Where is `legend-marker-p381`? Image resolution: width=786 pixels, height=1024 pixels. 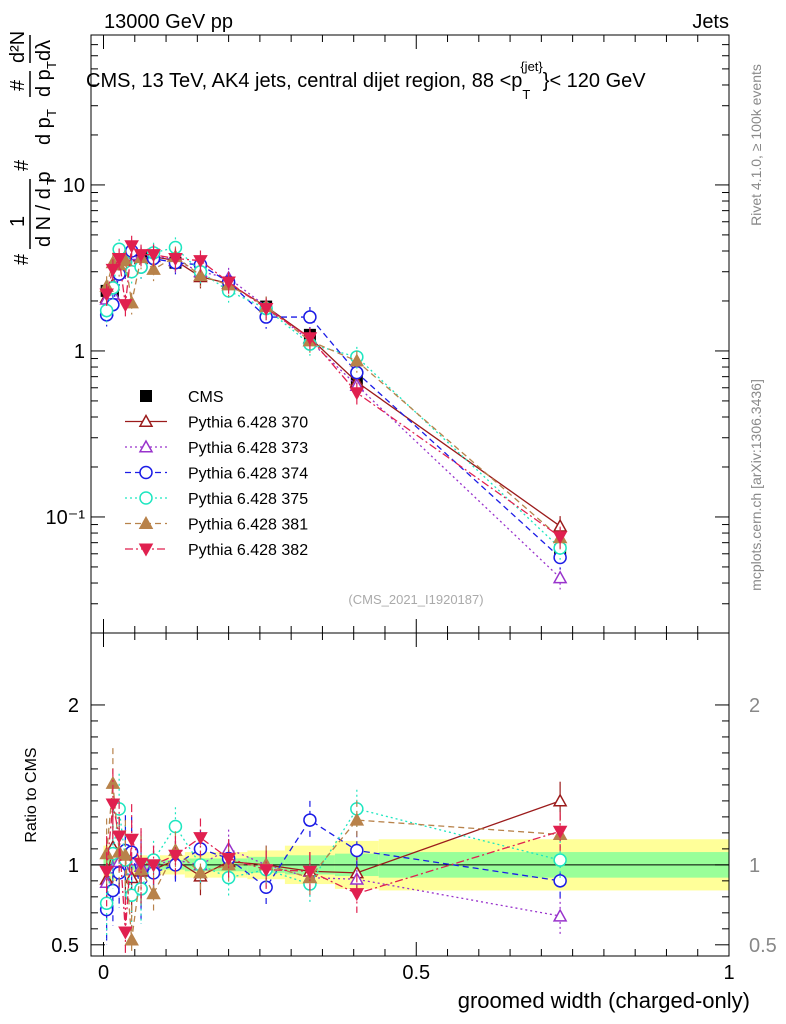 legend-marker-p381 is located at coordinates (146, 522).